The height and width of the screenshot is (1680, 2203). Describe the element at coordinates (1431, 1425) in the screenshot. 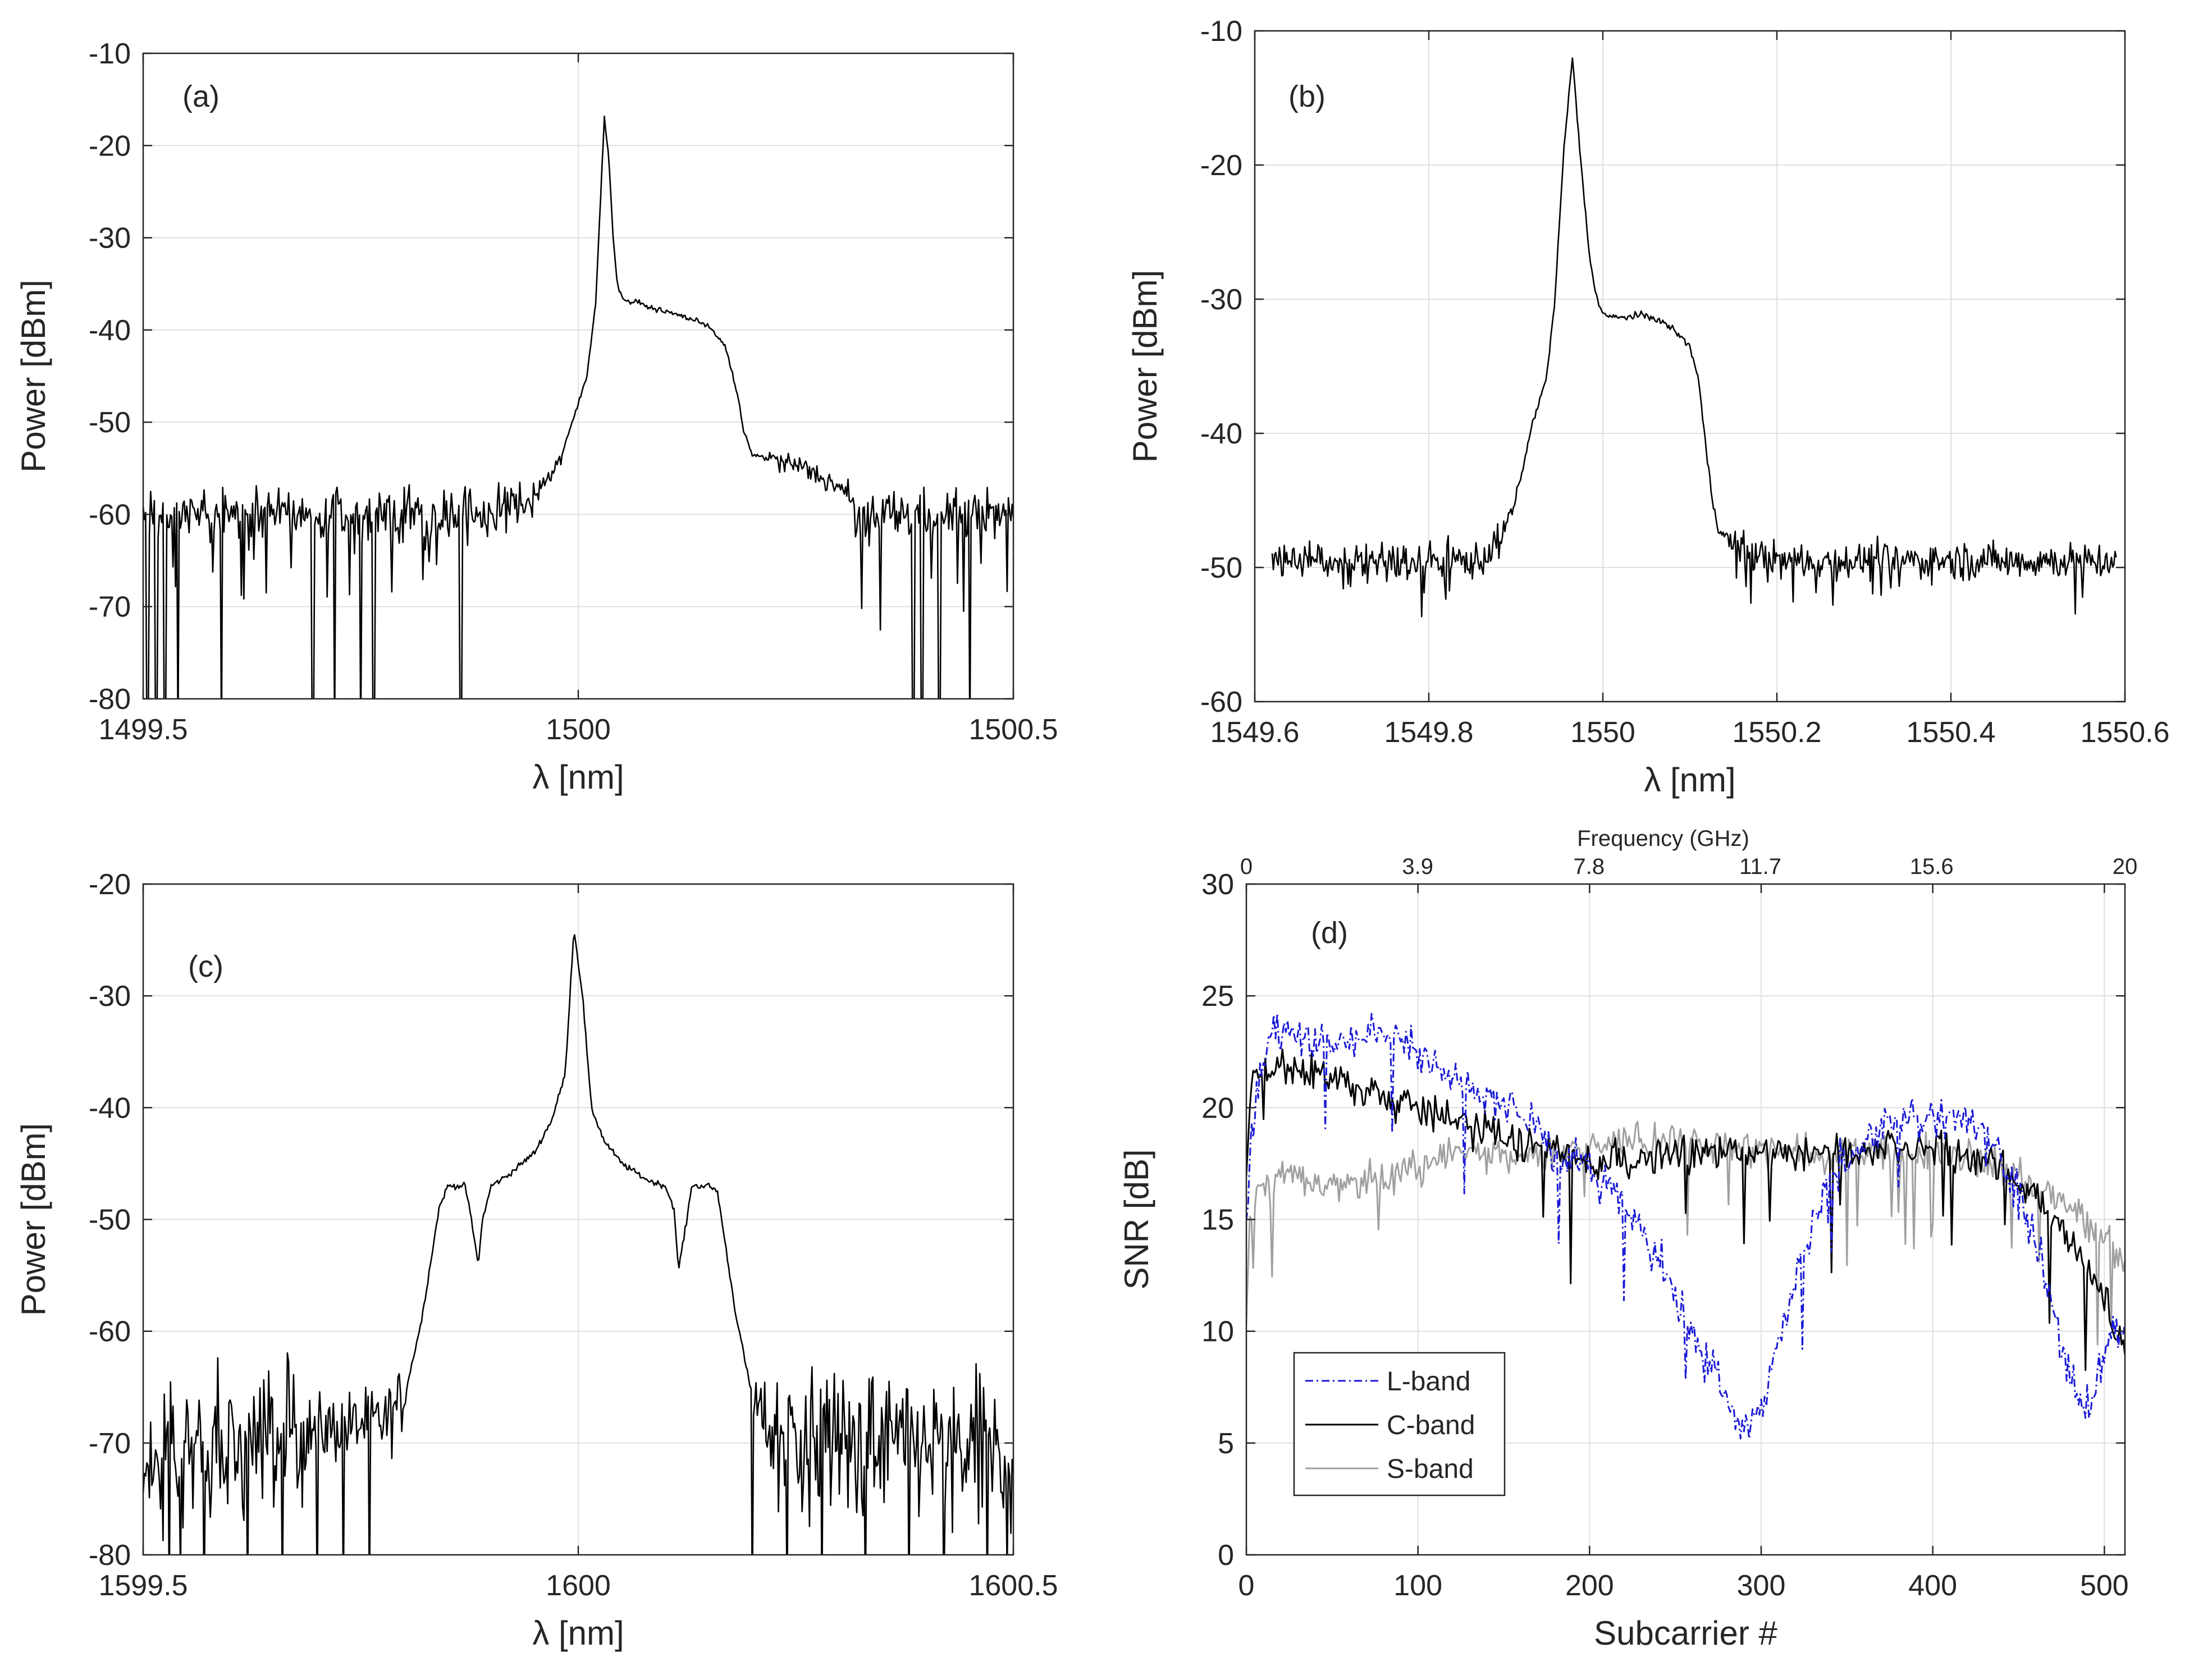

I see `legend-label-c-band: C-band` at that location.